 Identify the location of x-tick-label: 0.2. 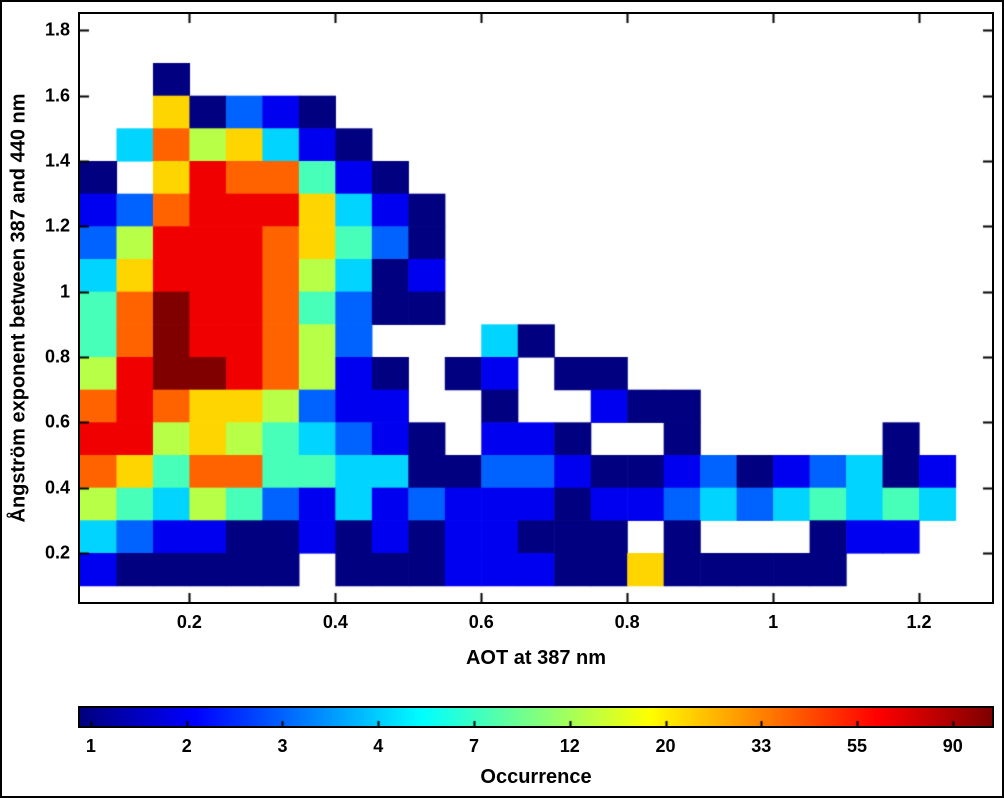
(189, 622).